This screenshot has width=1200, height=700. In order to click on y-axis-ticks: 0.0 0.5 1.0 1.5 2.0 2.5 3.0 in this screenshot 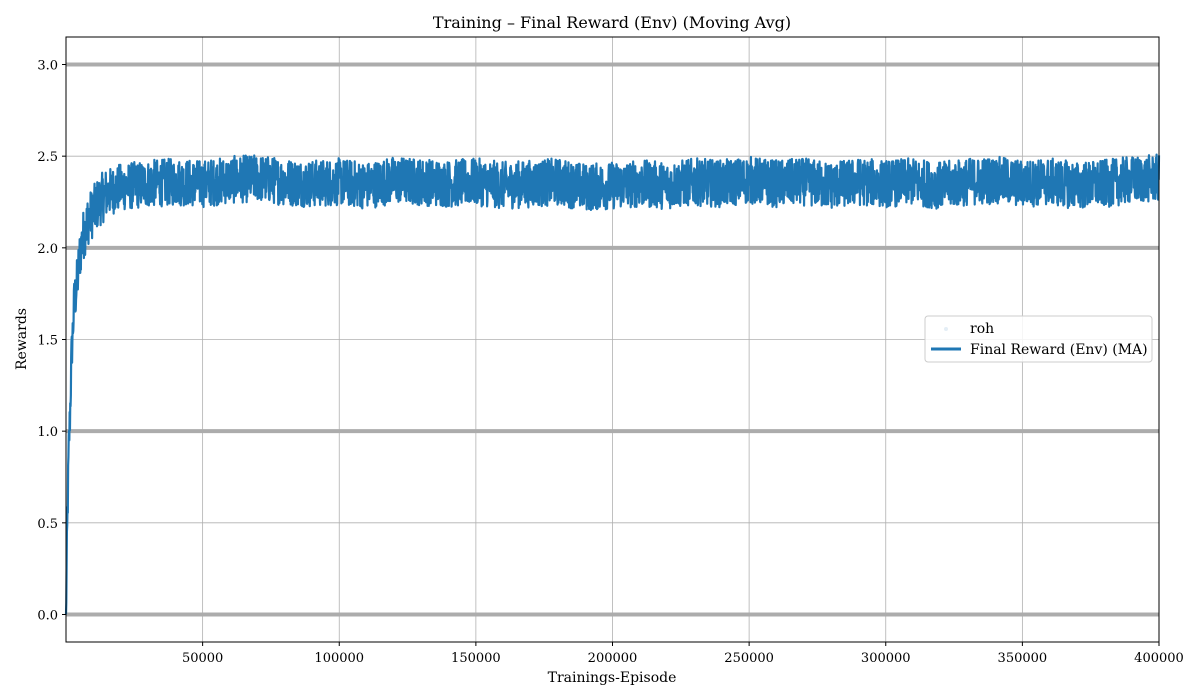, I will do `click(51, 341)`.